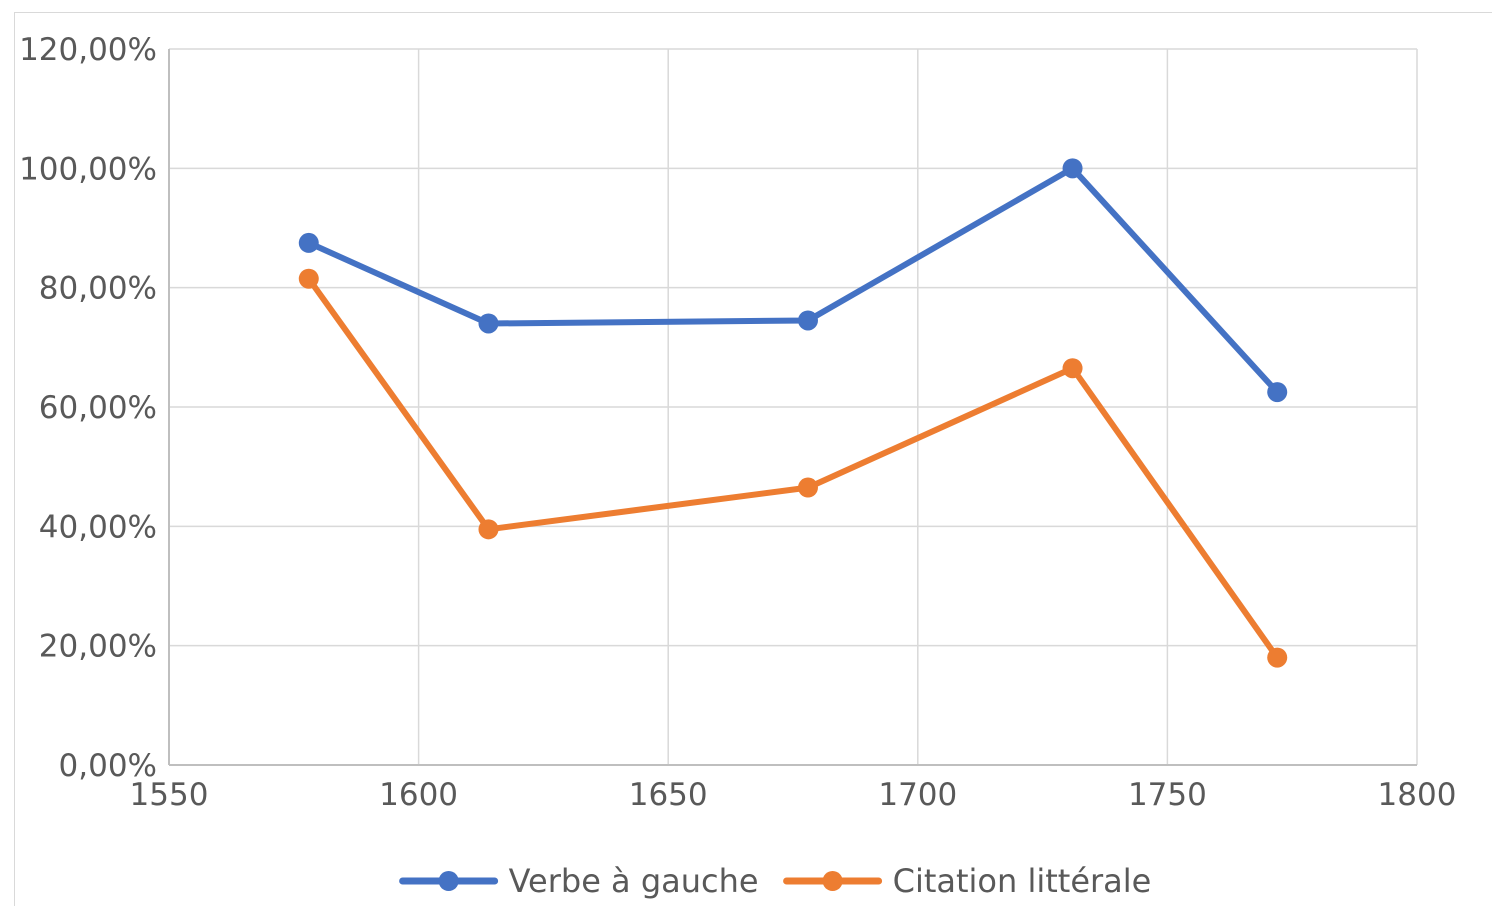 The width and height of the screenshot is (1494, 908). I want to click on y-tick-label: 20,00%, so click(98, 647).